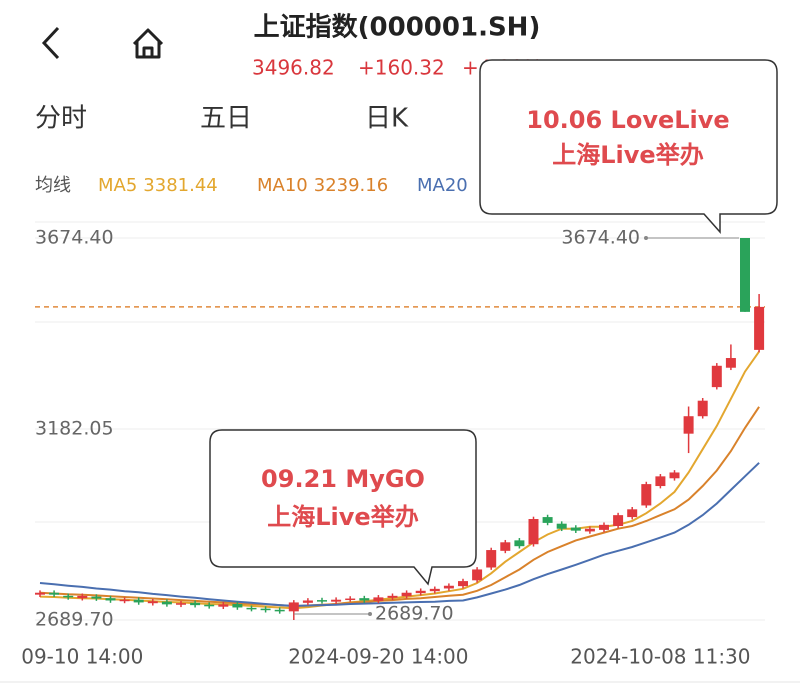 The width and height of the screenshot is (800, 688). What do you see at coordinates (117, 185) in the screenshot?
I see `legend-name: MA5` at bounding box center [117, 185].